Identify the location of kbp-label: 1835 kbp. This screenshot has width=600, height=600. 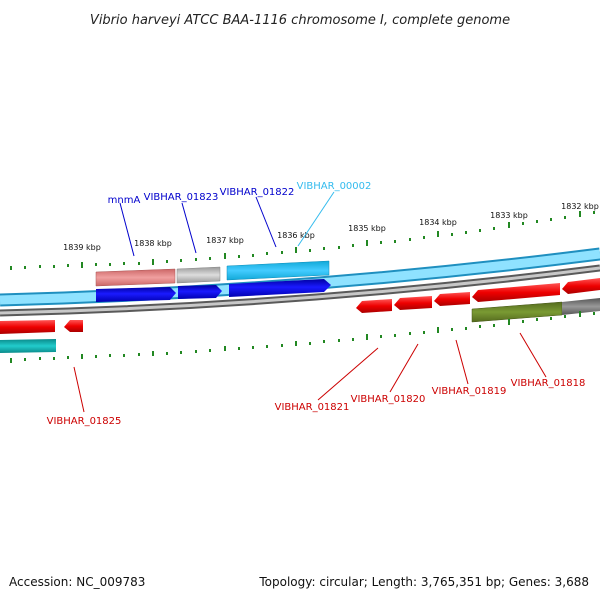
(367, 228).